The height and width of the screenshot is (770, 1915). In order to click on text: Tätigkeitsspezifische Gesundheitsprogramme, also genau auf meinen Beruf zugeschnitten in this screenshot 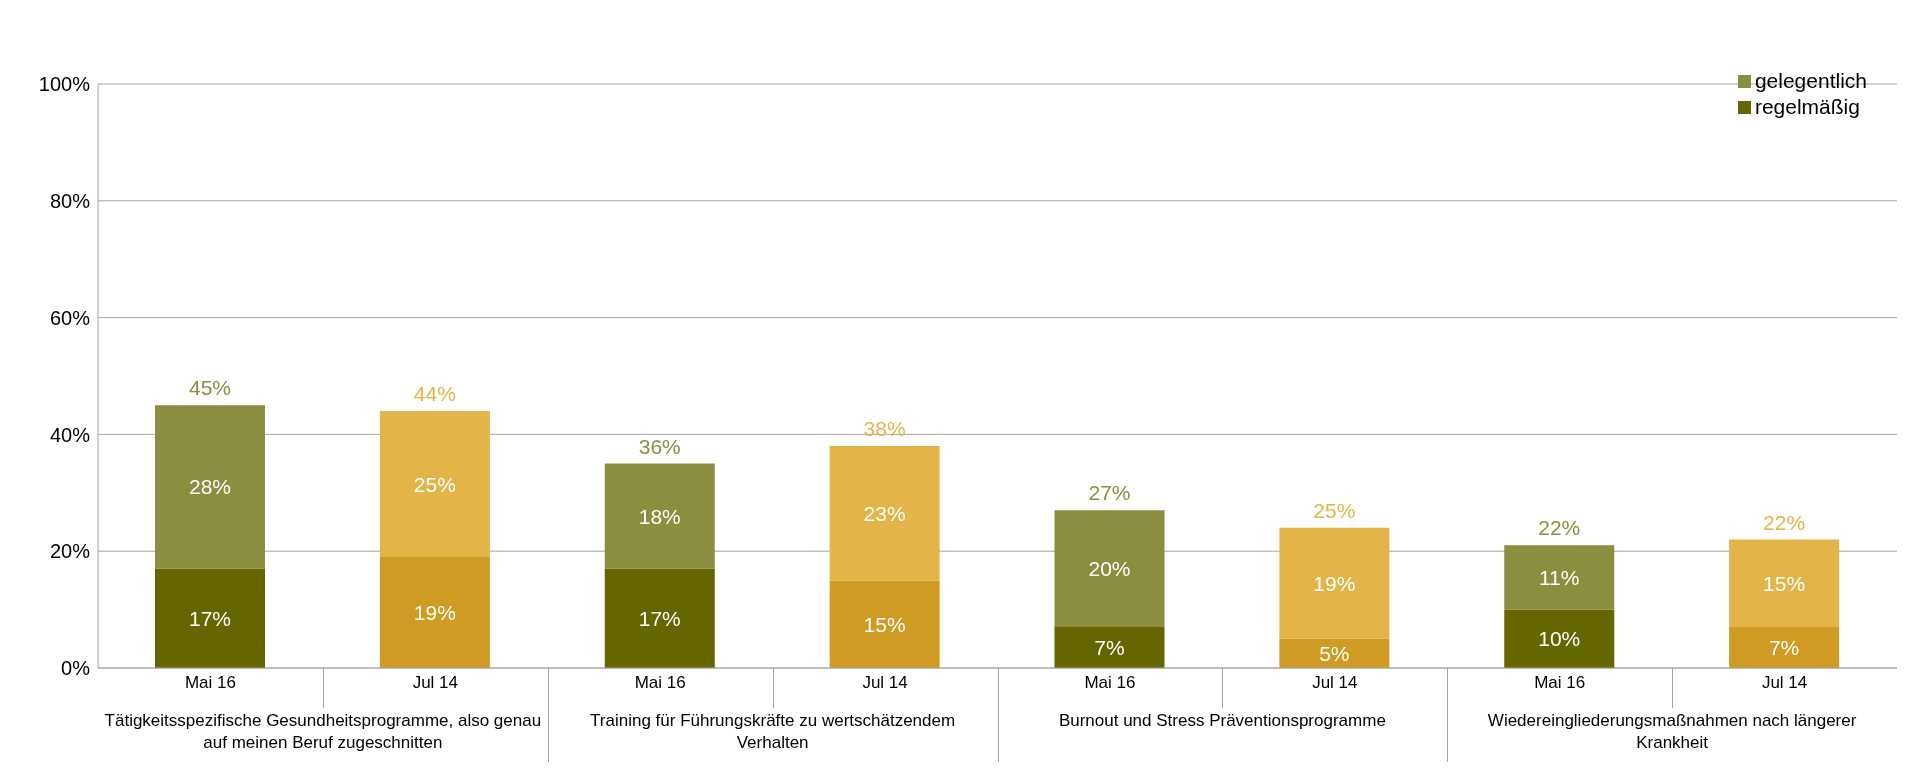, I will do `click(323, 732)`.